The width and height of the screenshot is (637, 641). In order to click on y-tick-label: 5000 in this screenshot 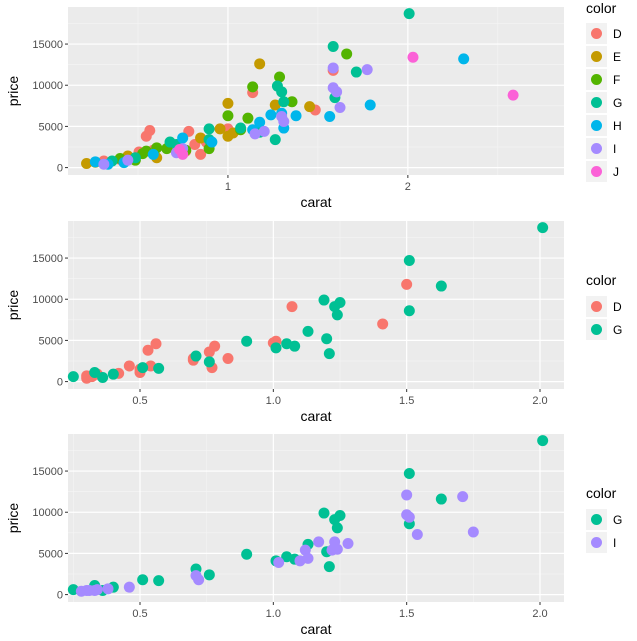, I will do `click(51, 554)`.